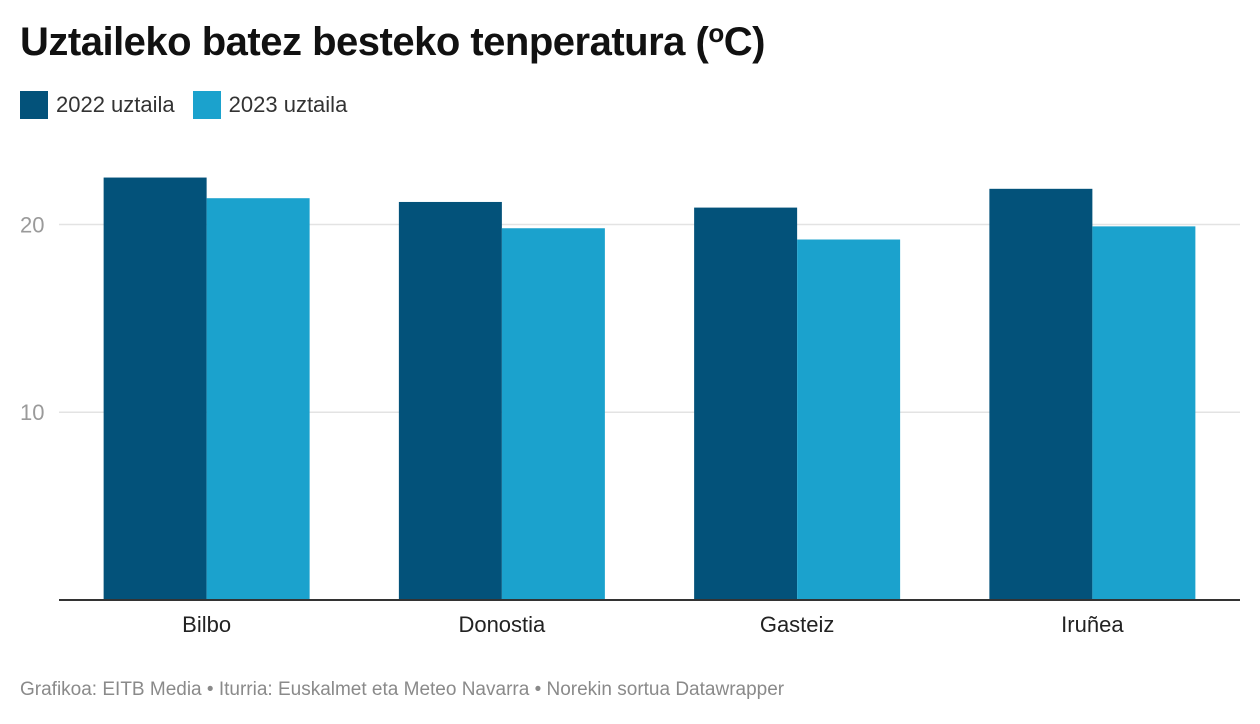 The height and width of the screenshot is (724, 1260). What do you see at coordinates (364, 42) in the screenshot?
I see `chart-title-main: Uztaileko batez besteko tenperatura (` at bounding box center [364, 42].